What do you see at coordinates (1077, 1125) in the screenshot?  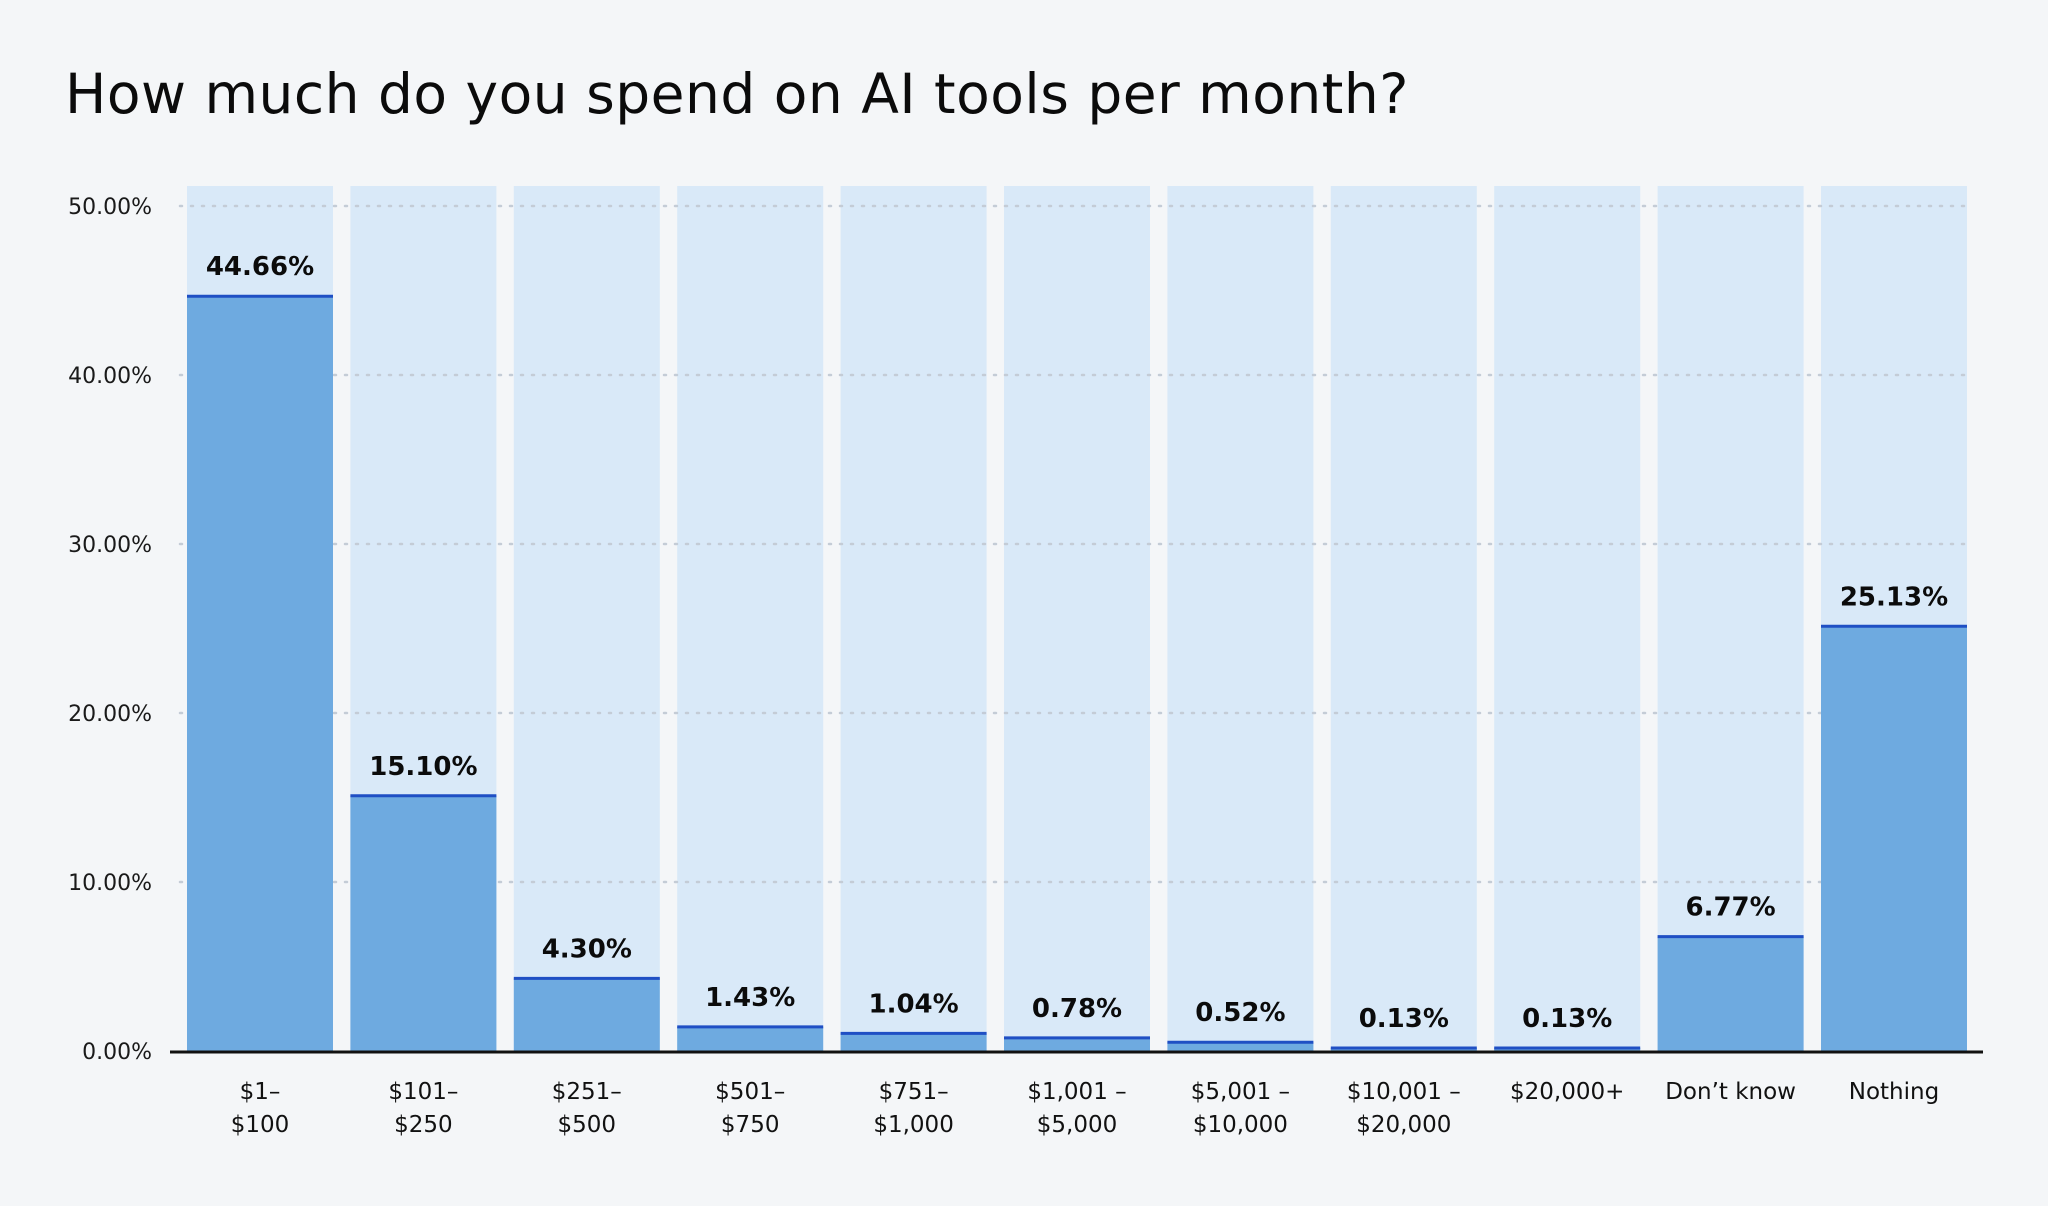 I see `x-tick-line: $5,000` at bounding box center [1077, 1125].